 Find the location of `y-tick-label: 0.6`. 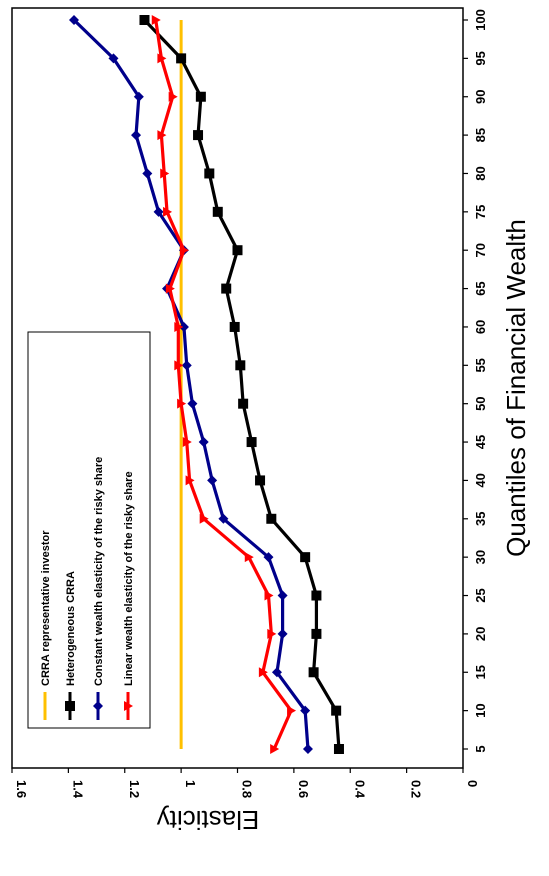

y-tick-label: 0.6 is located at coordinates (303, 789).